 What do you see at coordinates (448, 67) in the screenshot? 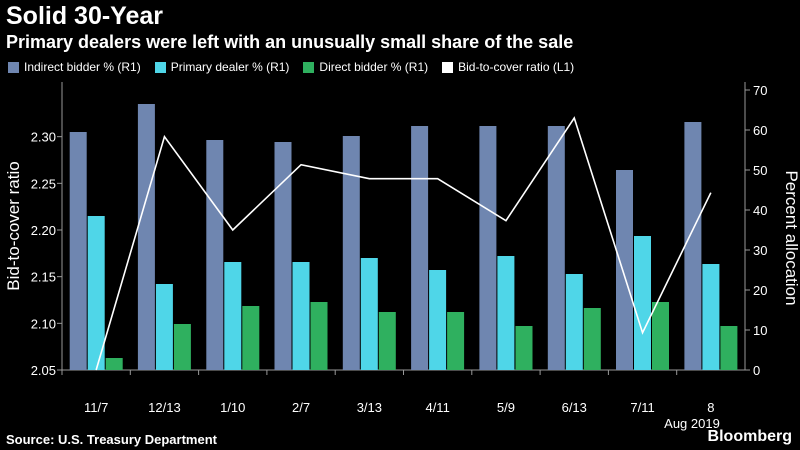
I see `legend-swatch-bid-to-cover` at bounding box center [448, 67].